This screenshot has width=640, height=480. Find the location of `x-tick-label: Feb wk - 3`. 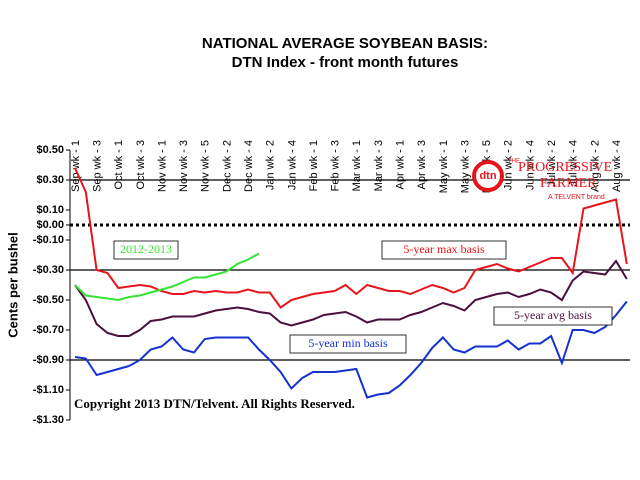

x-tick-label: Feb wk - 3 is located at coordinates (336, 165).